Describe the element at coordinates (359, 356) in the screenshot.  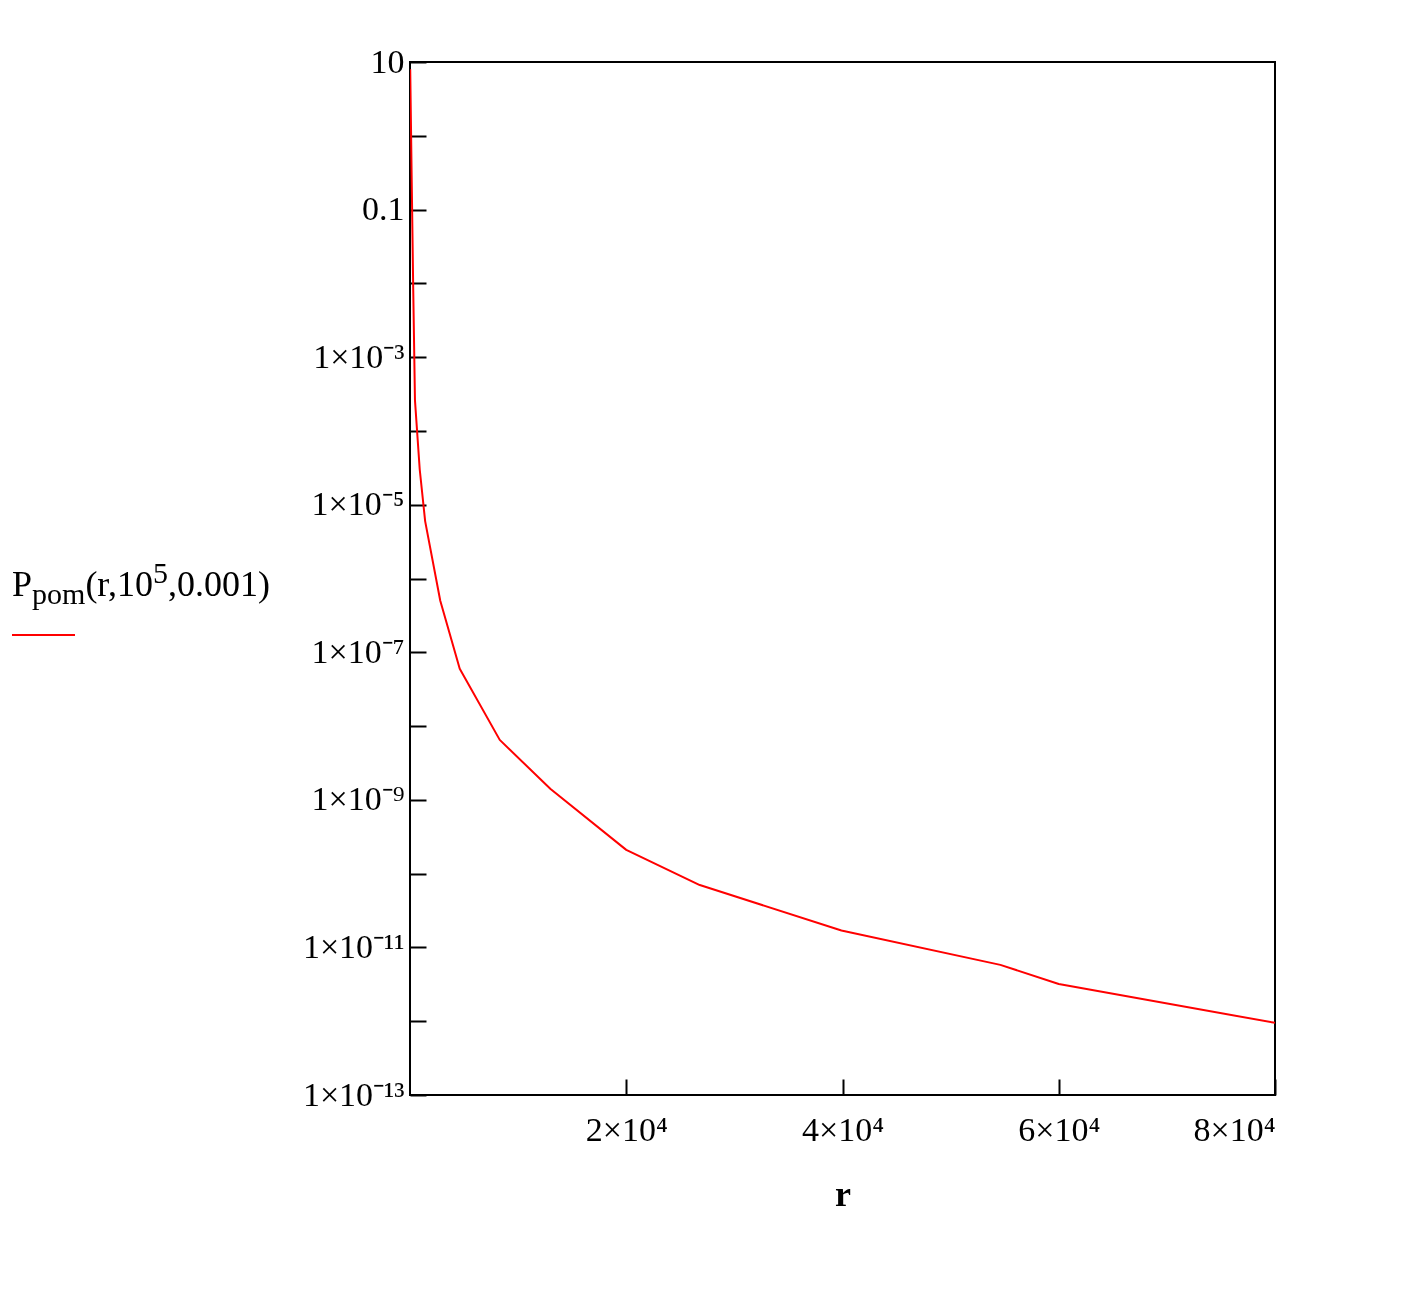
I see `y-tick-label: 1×10⁻³` at that location.